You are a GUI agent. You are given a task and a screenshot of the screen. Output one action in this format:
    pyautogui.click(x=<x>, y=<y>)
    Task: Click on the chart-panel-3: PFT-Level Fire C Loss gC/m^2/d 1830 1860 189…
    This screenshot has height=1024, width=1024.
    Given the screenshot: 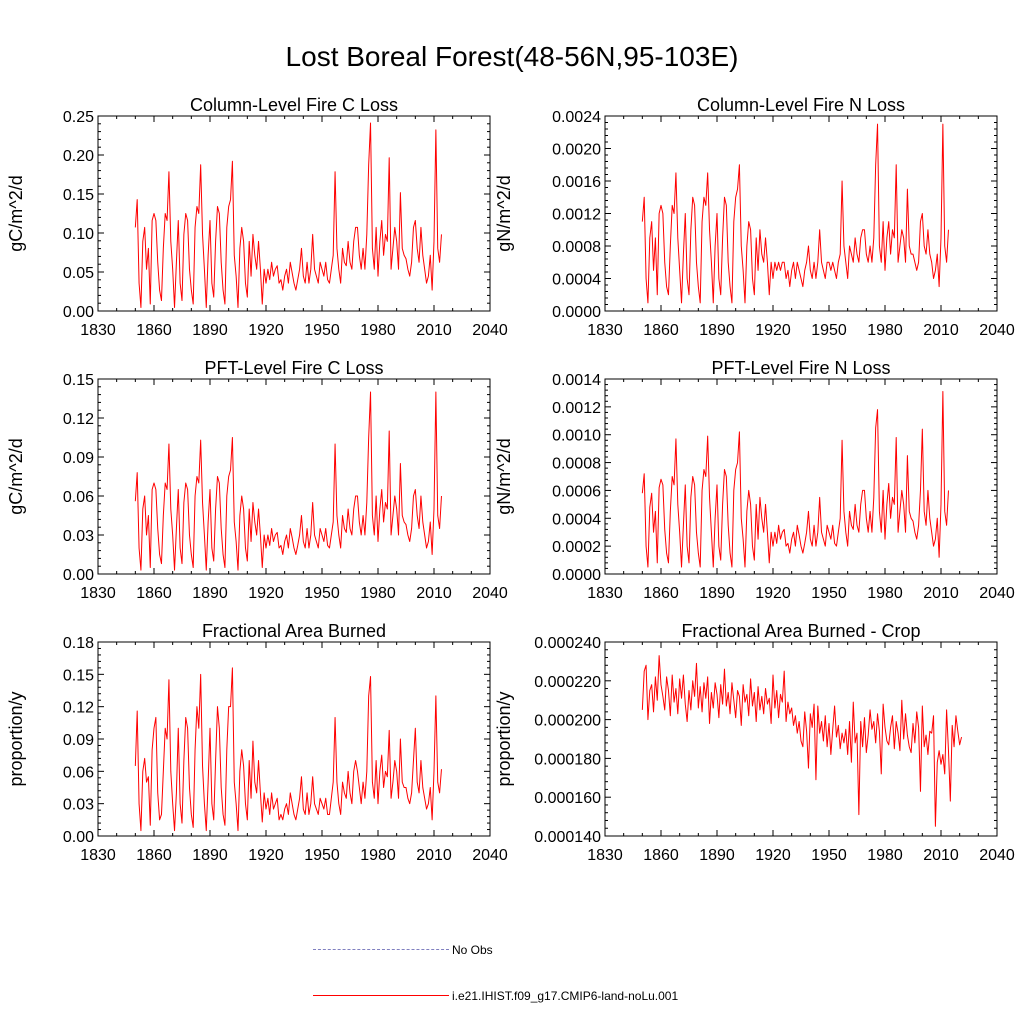 What is the action you would take?
    pyautogui.click(x=257, y=480)
    